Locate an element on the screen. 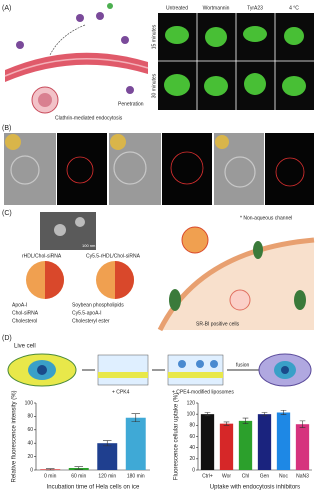 The image size is (320, 500). panel-label: (D) is located at coordinates (7, 338).